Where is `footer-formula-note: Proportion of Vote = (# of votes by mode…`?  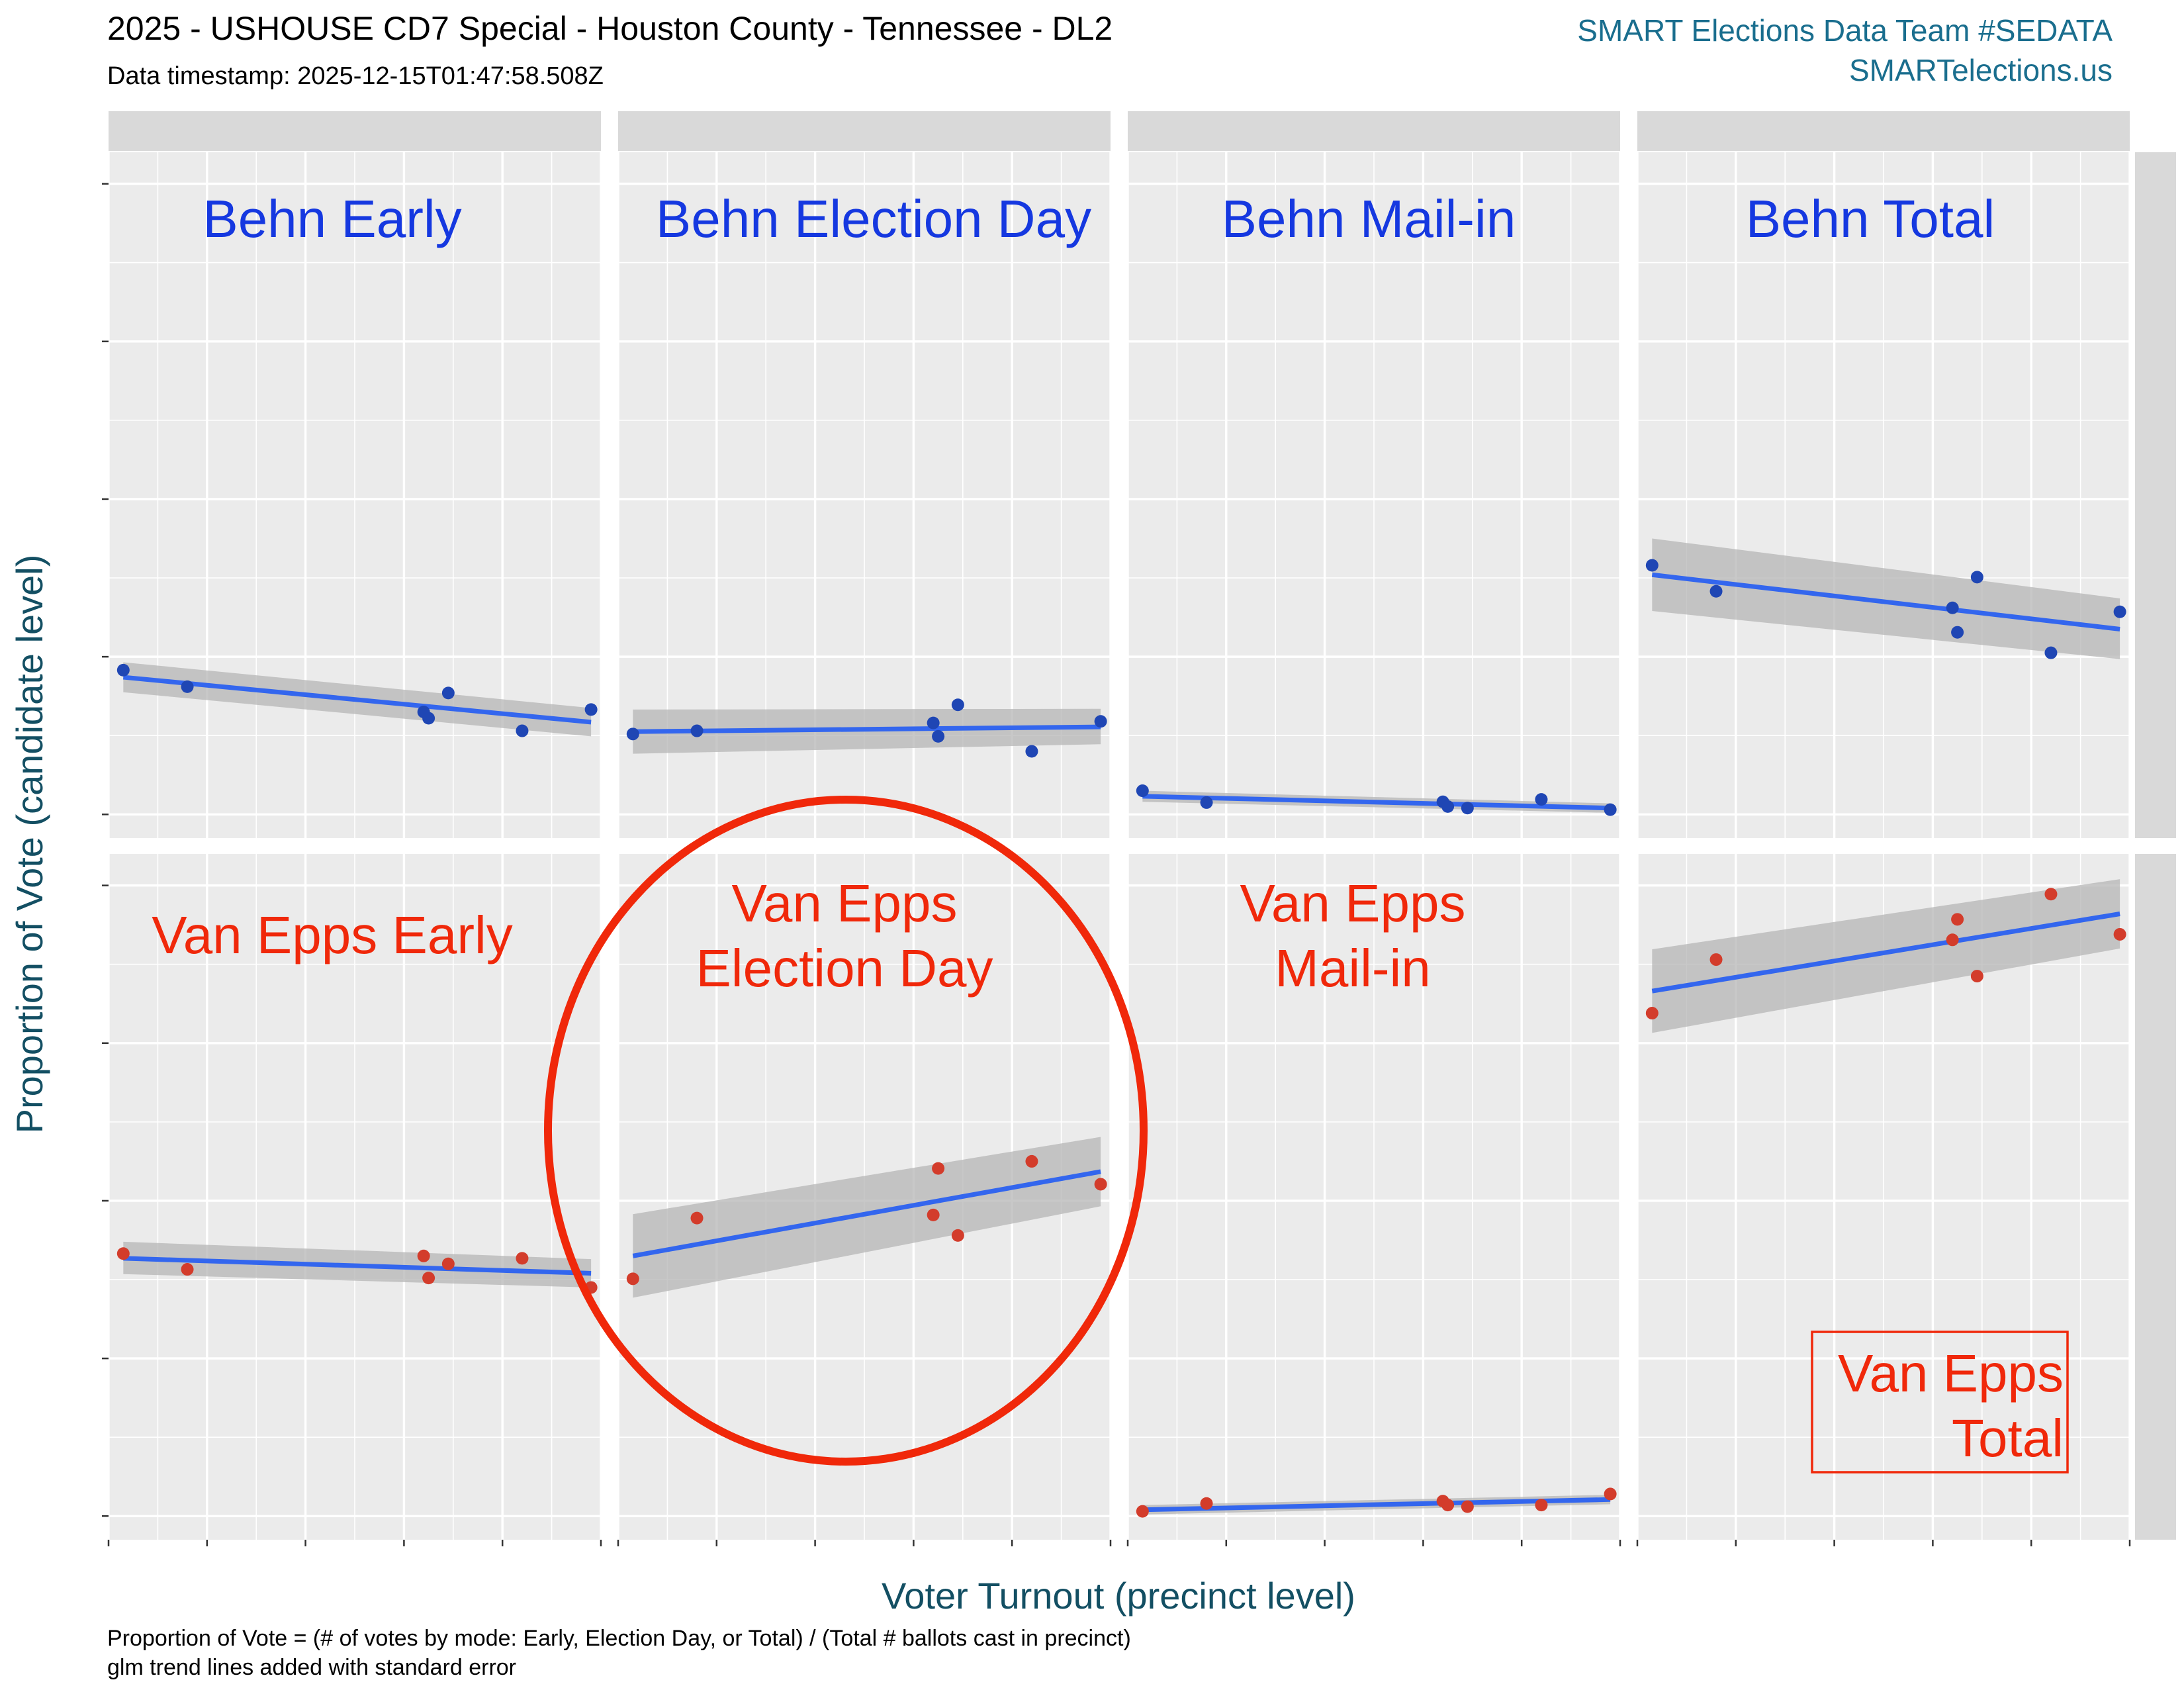 footer-formula-note: Proportion of Vote = (# of votes by mode… is located at coordinates (619, 1638).